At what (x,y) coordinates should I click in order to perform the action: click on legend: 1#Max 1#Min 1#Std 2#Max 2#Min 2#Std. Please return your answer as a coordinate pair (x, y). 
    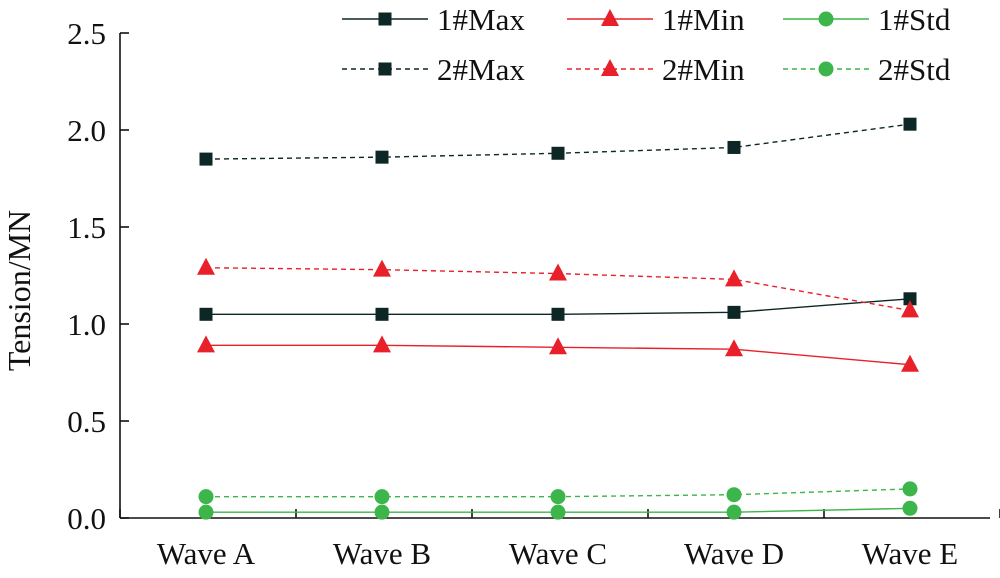
    Looking at the image, I should click on (646, 44).